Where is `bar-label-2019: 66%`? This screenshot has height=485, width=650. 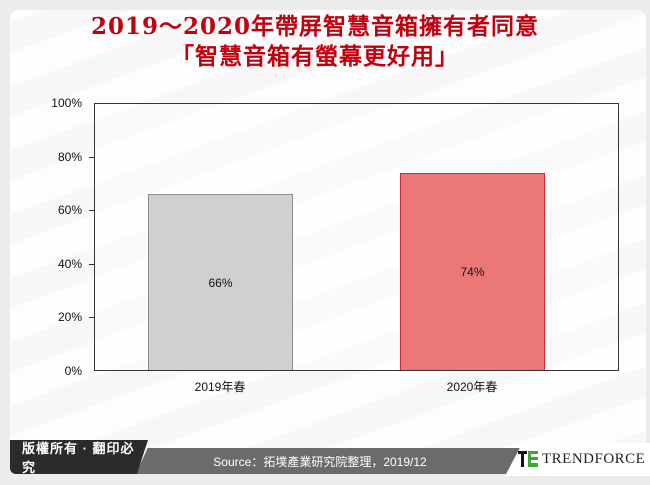 bar-label-2019: 66% is located at coordinates (220, 282).